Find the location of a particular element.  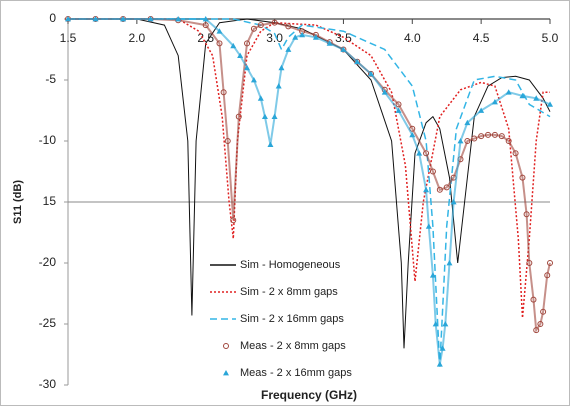

y-tick-label: -10 is located at coordinates (48, 140).